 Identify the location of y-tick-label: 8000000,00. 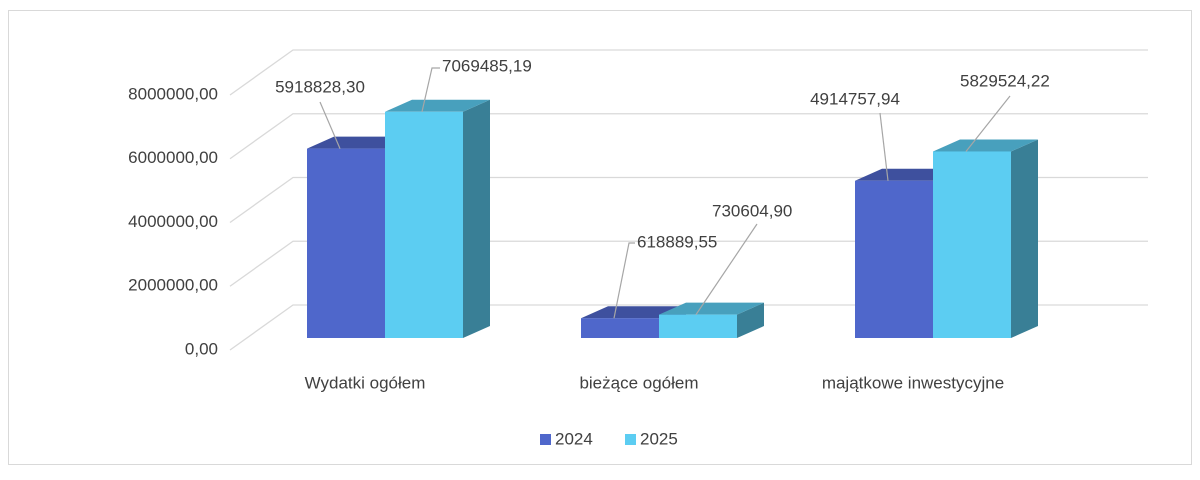
(173, 93).